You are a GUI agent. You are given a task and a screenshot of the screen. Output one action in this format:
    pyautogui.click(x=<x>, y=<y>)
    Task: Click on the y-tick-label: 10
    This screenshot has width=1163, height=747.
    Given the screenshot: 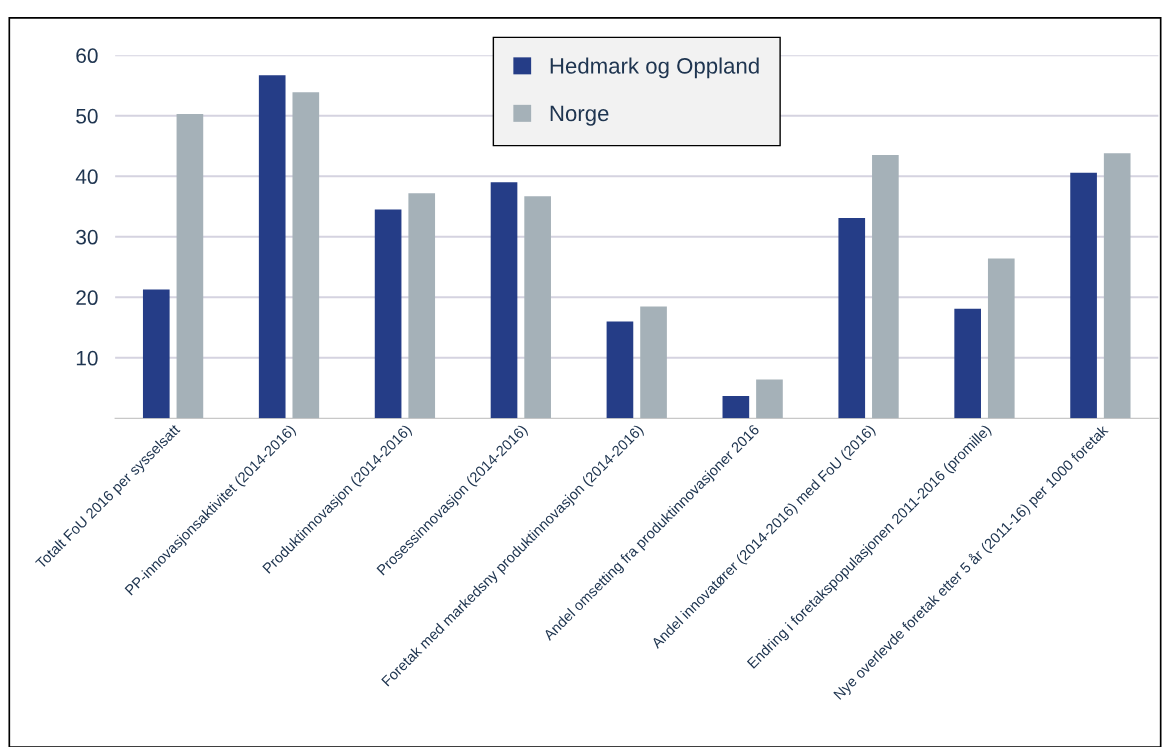 What is the action you would take?
    pyautogui.click(x=87, y=358)
    